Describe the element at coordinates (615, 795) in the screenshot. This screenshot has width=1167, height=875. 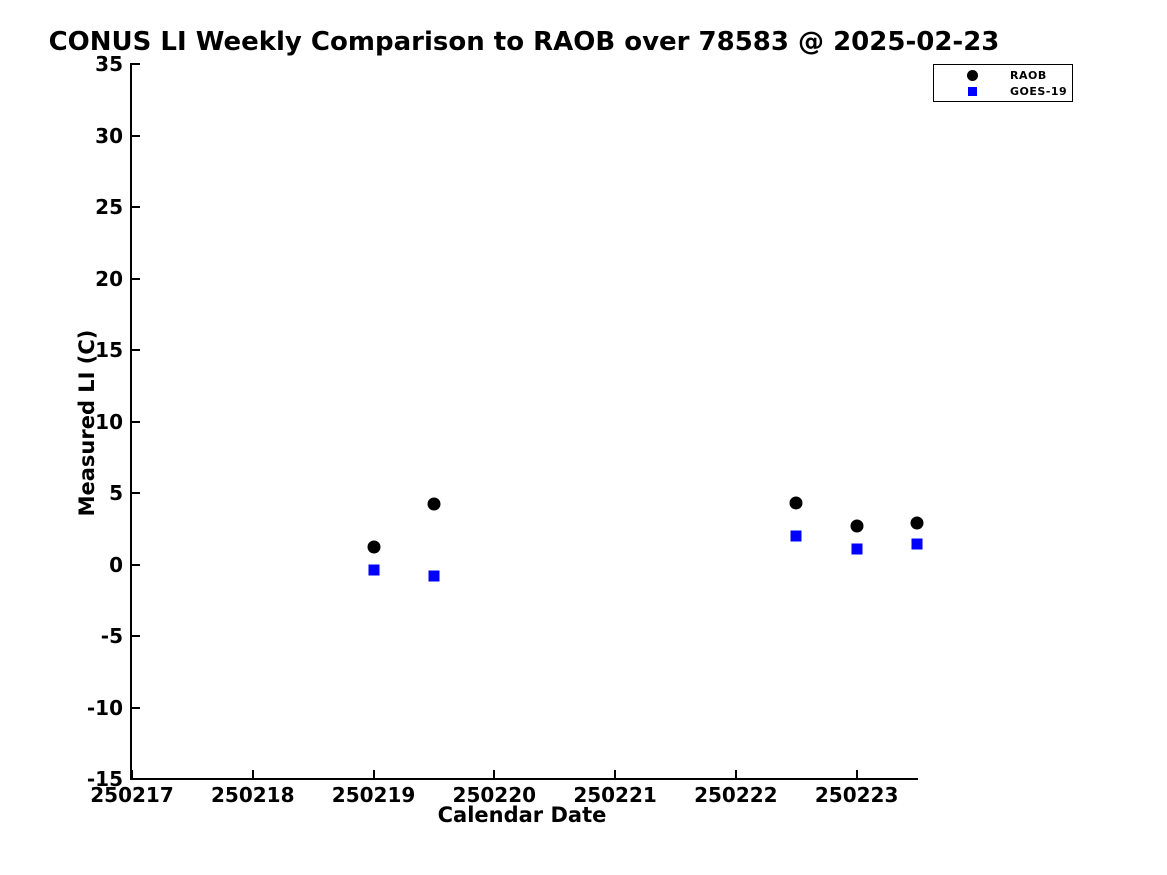
I see `x-tick-label: 250221` at that location.